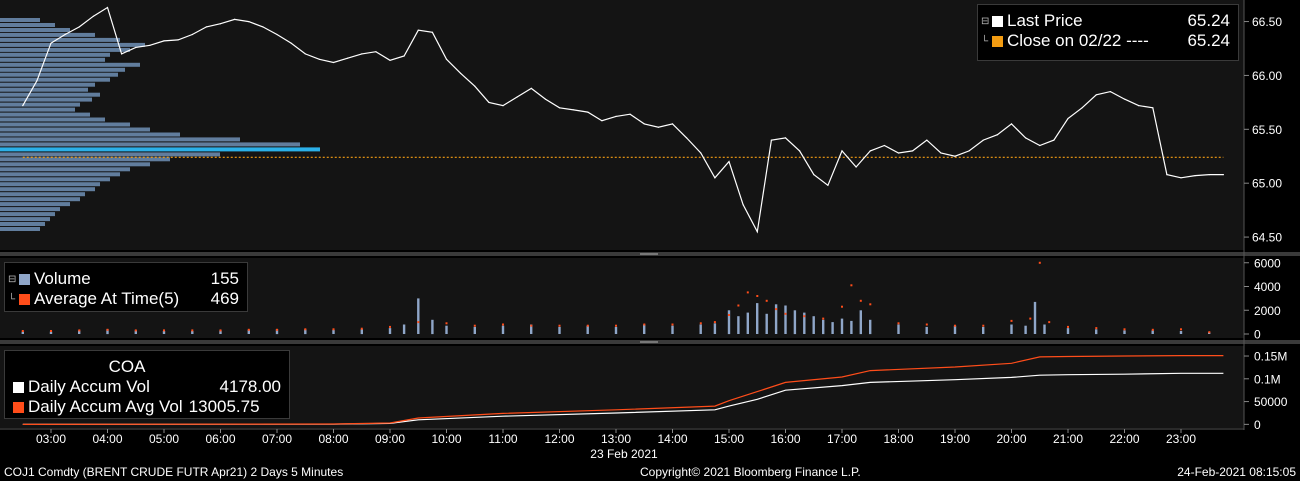  What do you see at coordinates (107, 439) in the screenshot?
I see `x-tick-label: 04:00` at bounding box center [107, 439].